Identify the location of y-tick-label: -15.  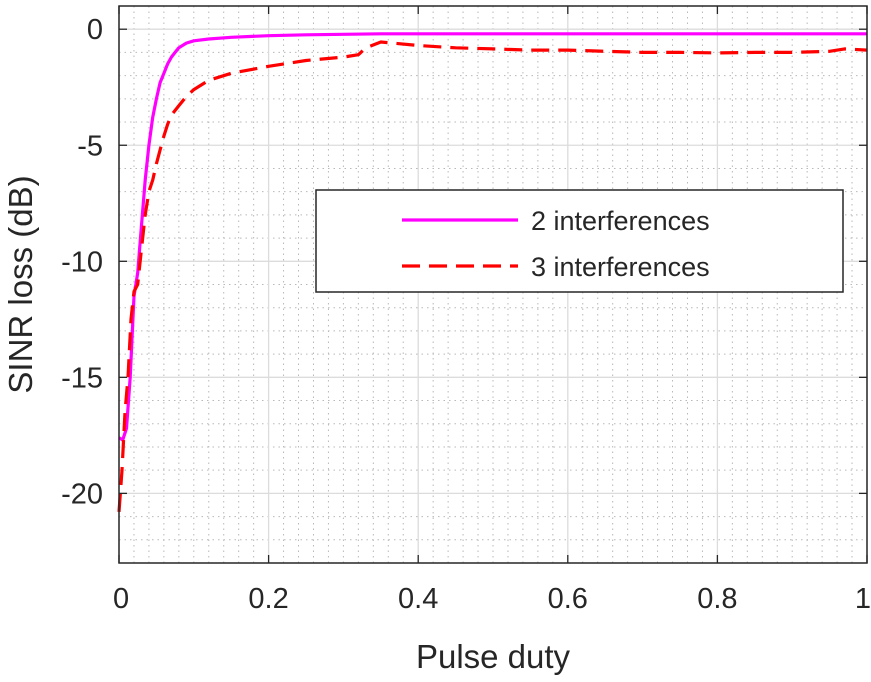
(82, 378).